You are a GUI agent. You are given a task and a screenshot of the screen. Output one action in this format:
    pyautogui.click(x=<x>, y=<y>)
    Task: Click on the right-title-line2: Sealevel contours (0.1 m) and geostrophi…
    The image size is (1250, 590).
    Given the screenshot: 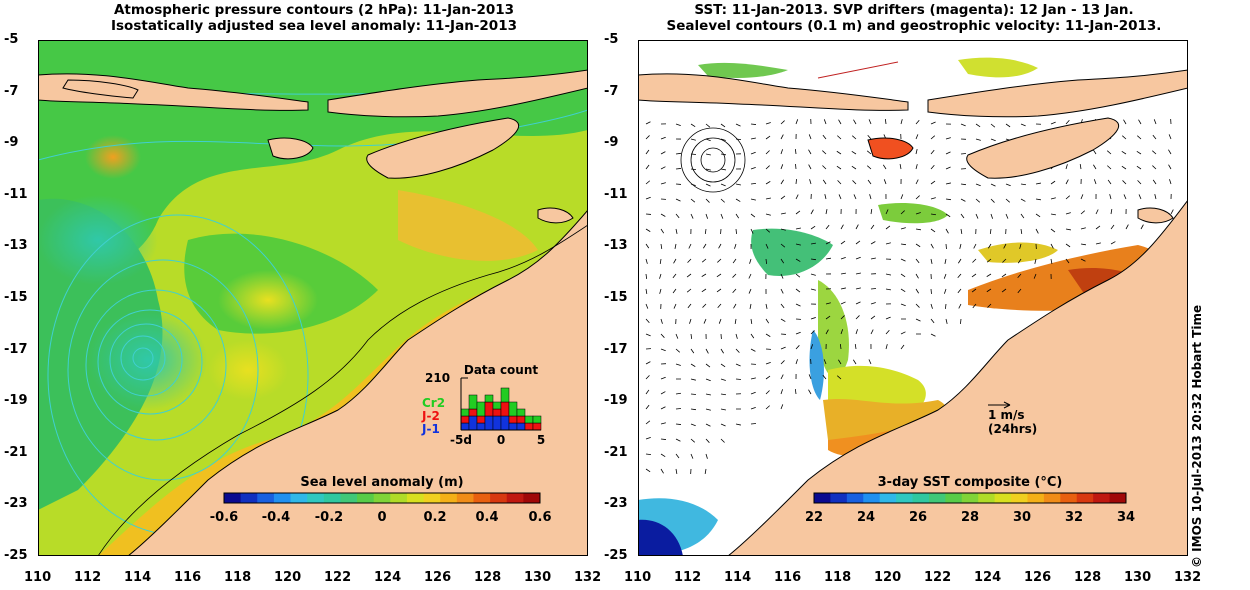 What is the action you would take?
    pyautogui.click(x=914, y=26)
    